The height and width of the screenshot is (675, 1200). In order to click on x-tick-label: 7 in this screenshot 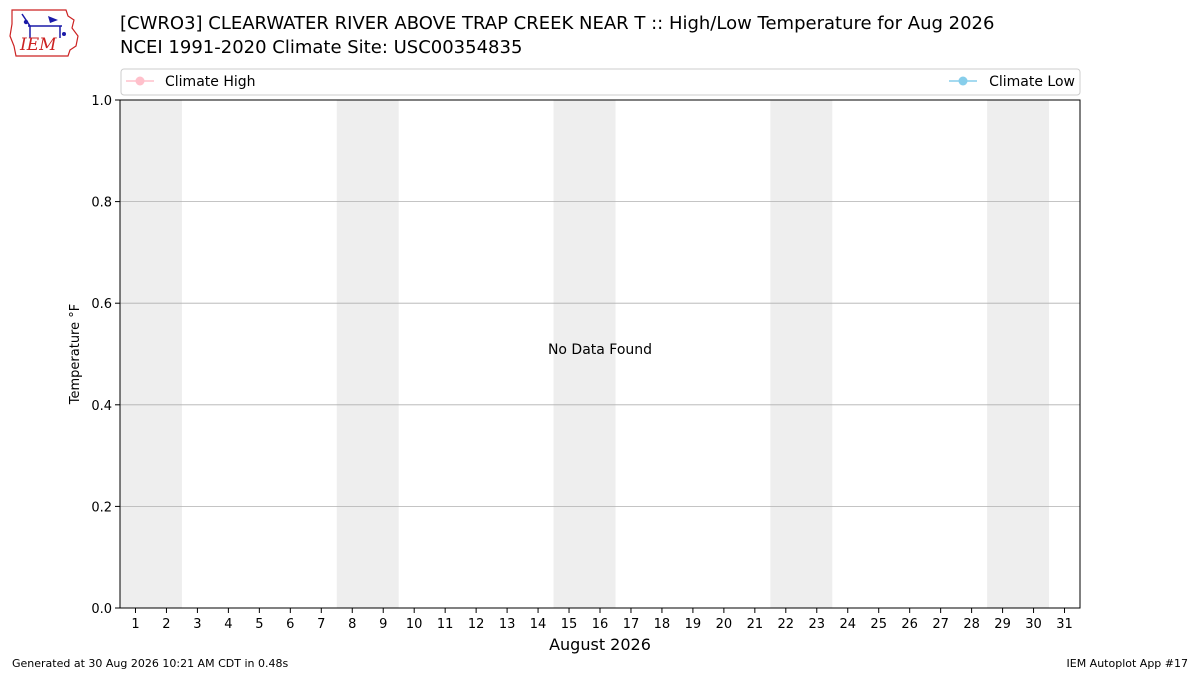, I will do `click(321, 624)`.